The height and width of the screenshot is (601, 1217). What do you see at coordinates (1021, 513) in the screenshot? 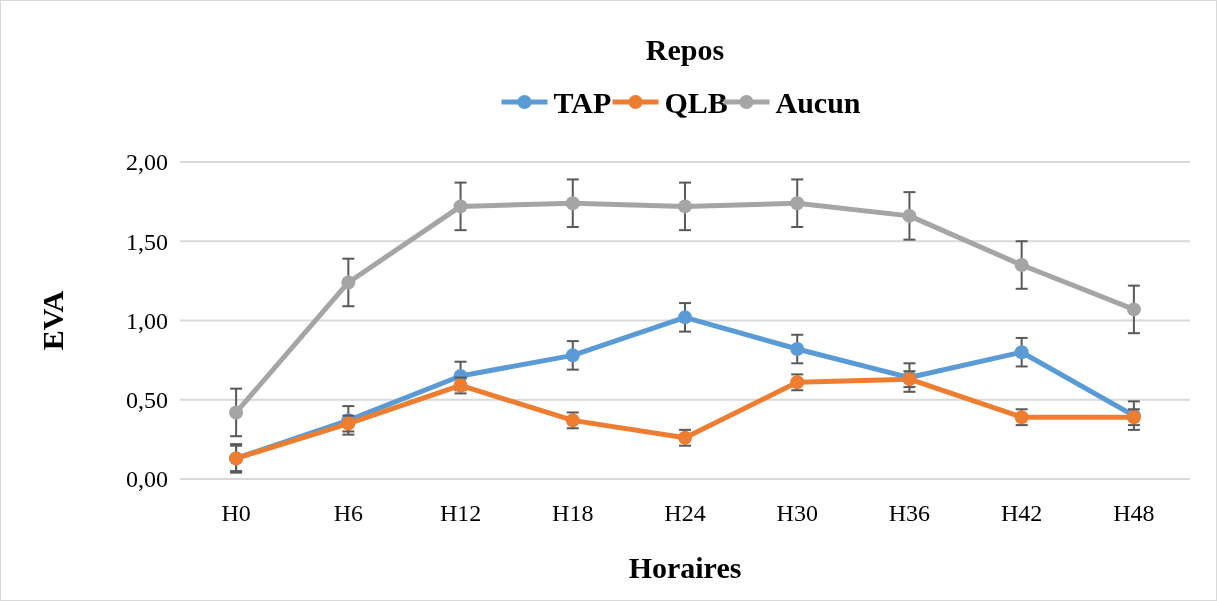
I see `x-tick-label: H42` at bounding box center [1021, 513].